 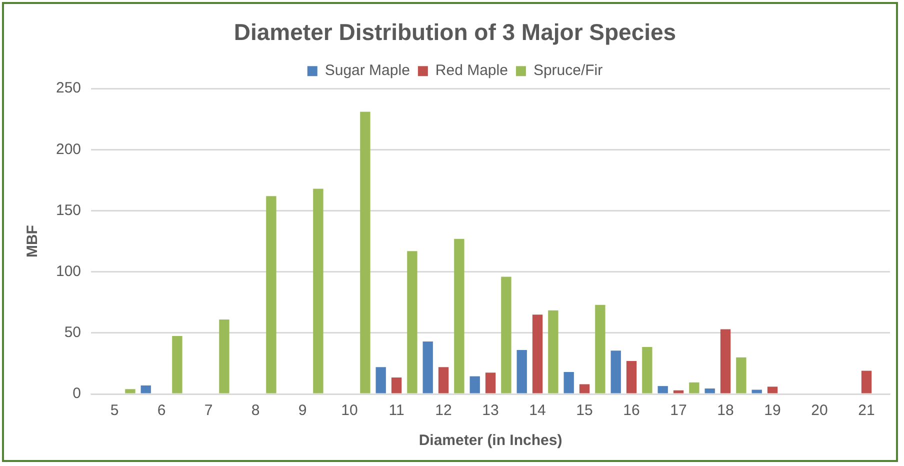 I want to click on x-tick-label: 17, so click(x=678, y=411).